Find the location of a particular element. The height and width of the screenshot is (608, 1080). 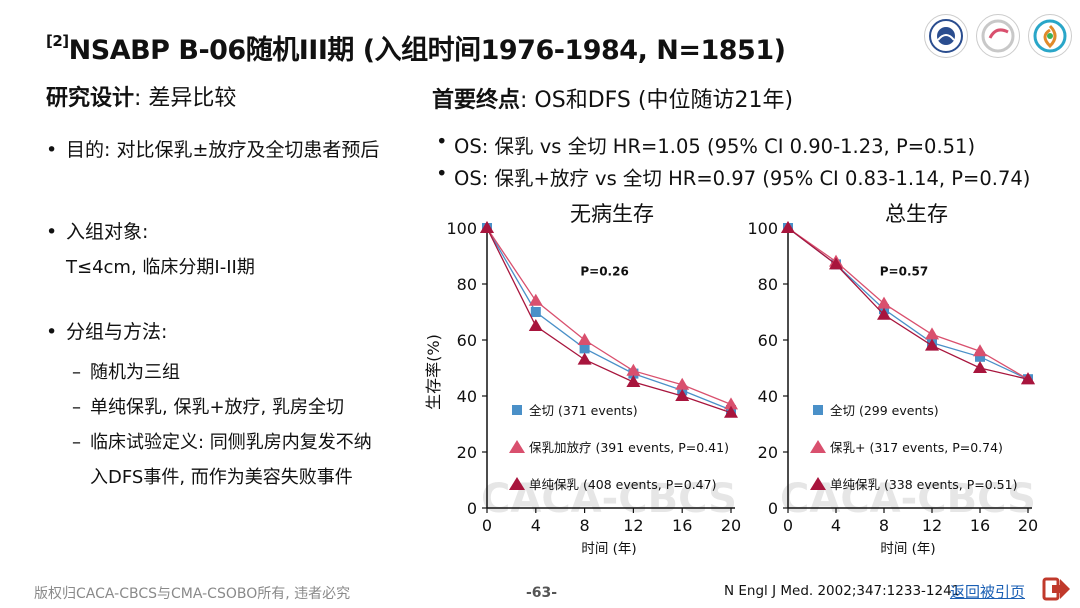

sub-item: – 随机为三组 is located at coordinates (126, 372).